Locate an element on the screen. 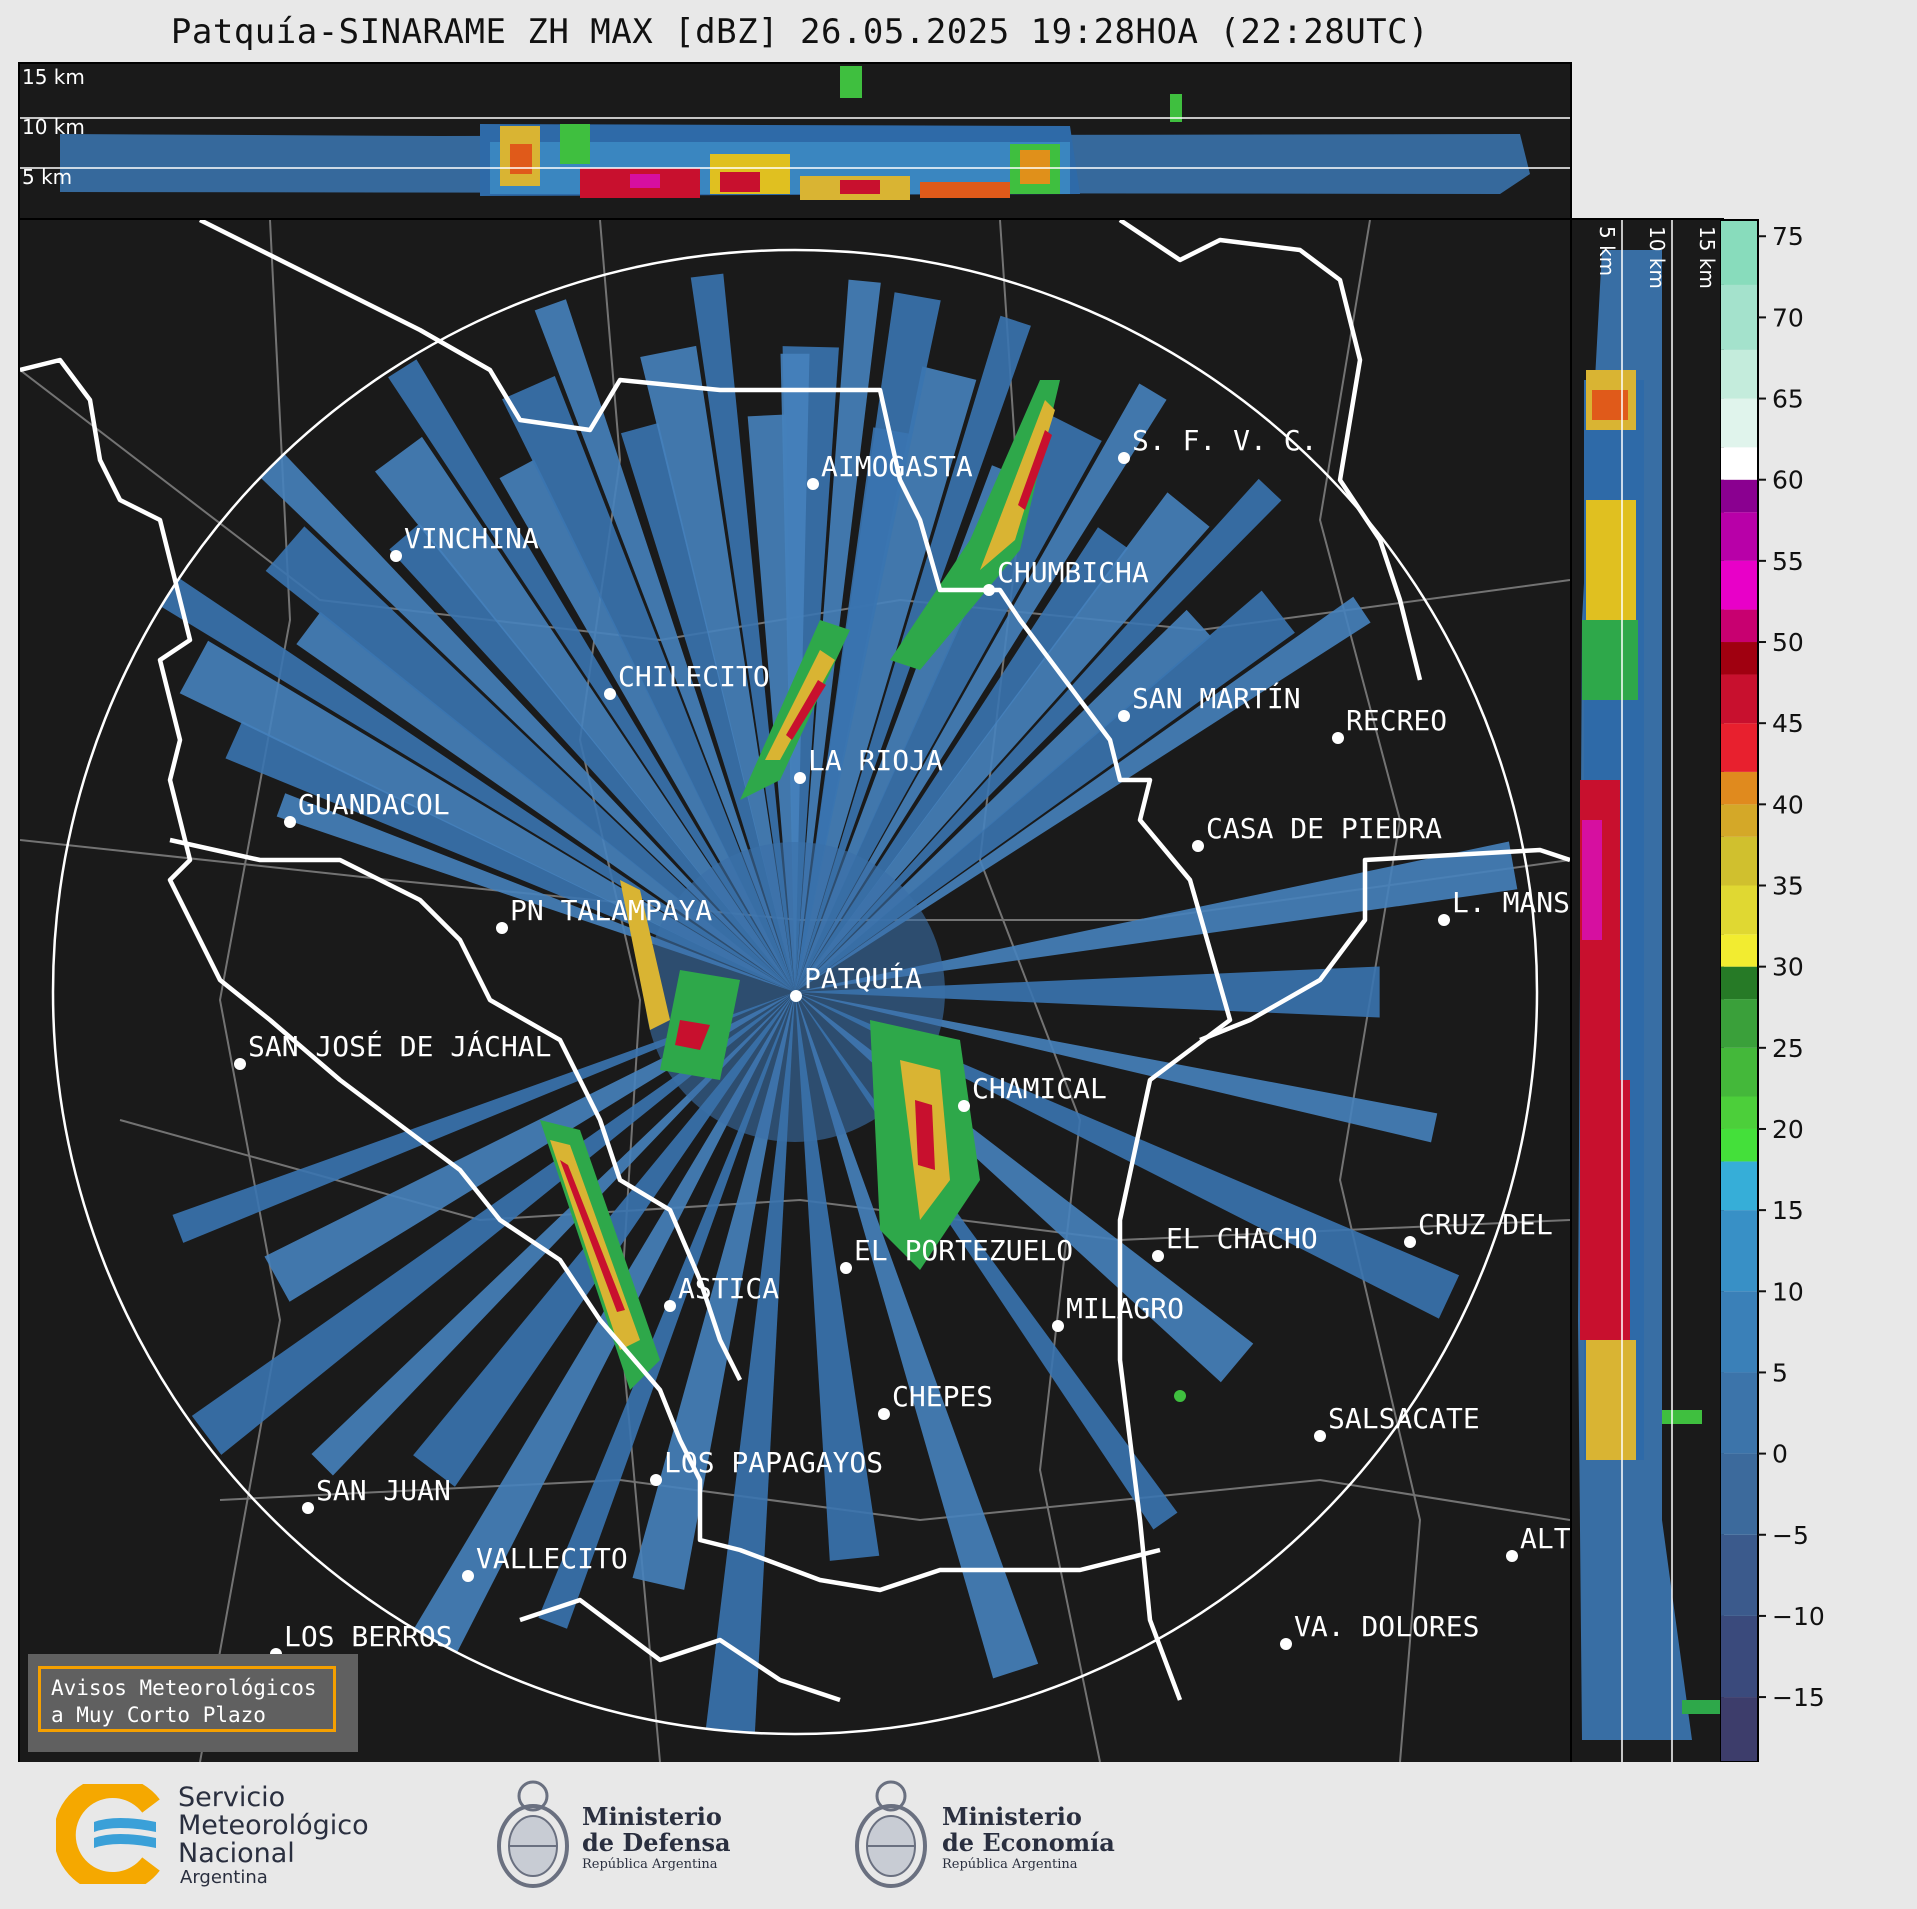  smn-line-1: Servicio is located at coordinates (232, 1797).